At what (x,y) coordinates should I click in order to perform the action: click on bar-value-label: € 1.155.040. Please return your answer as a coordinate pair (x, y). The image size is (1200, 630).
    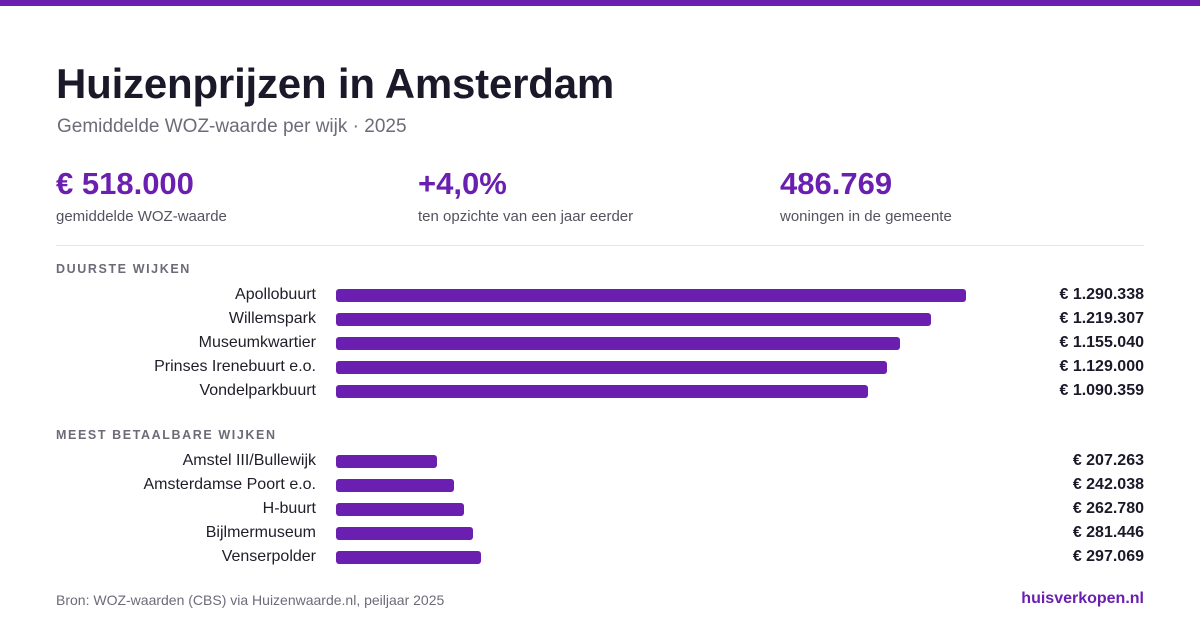
    Looking at the image, I should click on (1101, 342).